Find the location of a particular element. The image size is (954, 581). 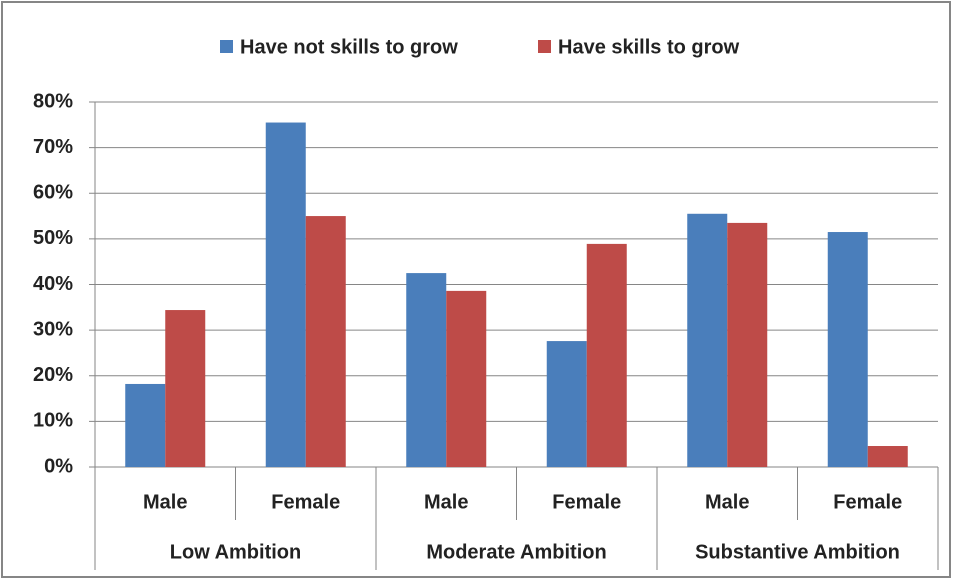

y-tick-label: 30% is located at coordinates (53, 329).